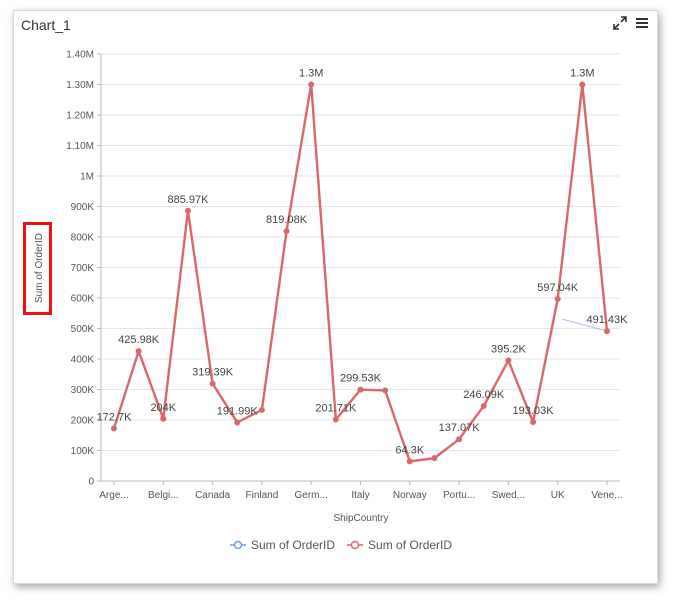  Describe the element at coordinates (46, 25) in the screenshot. I see `panel-title: Chart_1` at that location.